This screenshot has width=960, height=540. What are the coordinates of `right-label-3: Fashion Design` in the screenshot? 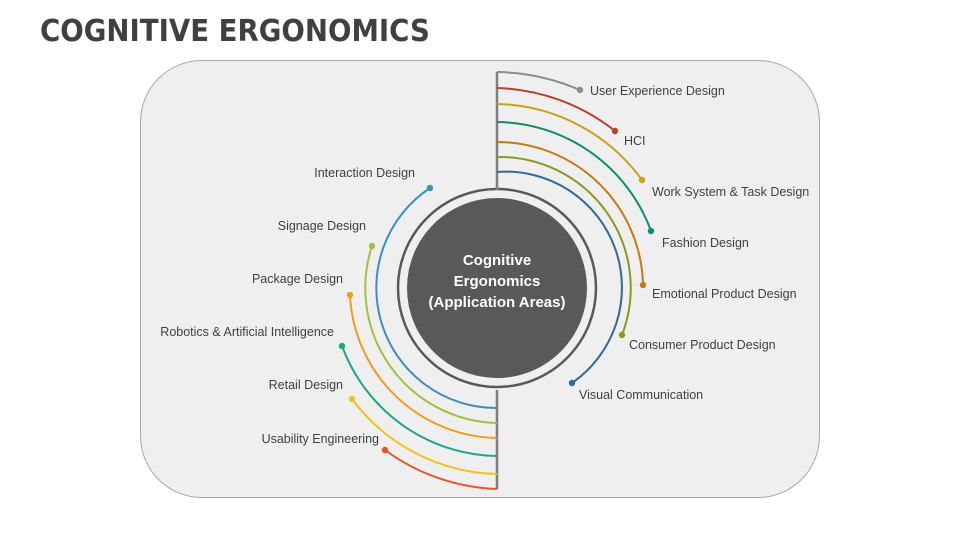 It's located at (705, 243).